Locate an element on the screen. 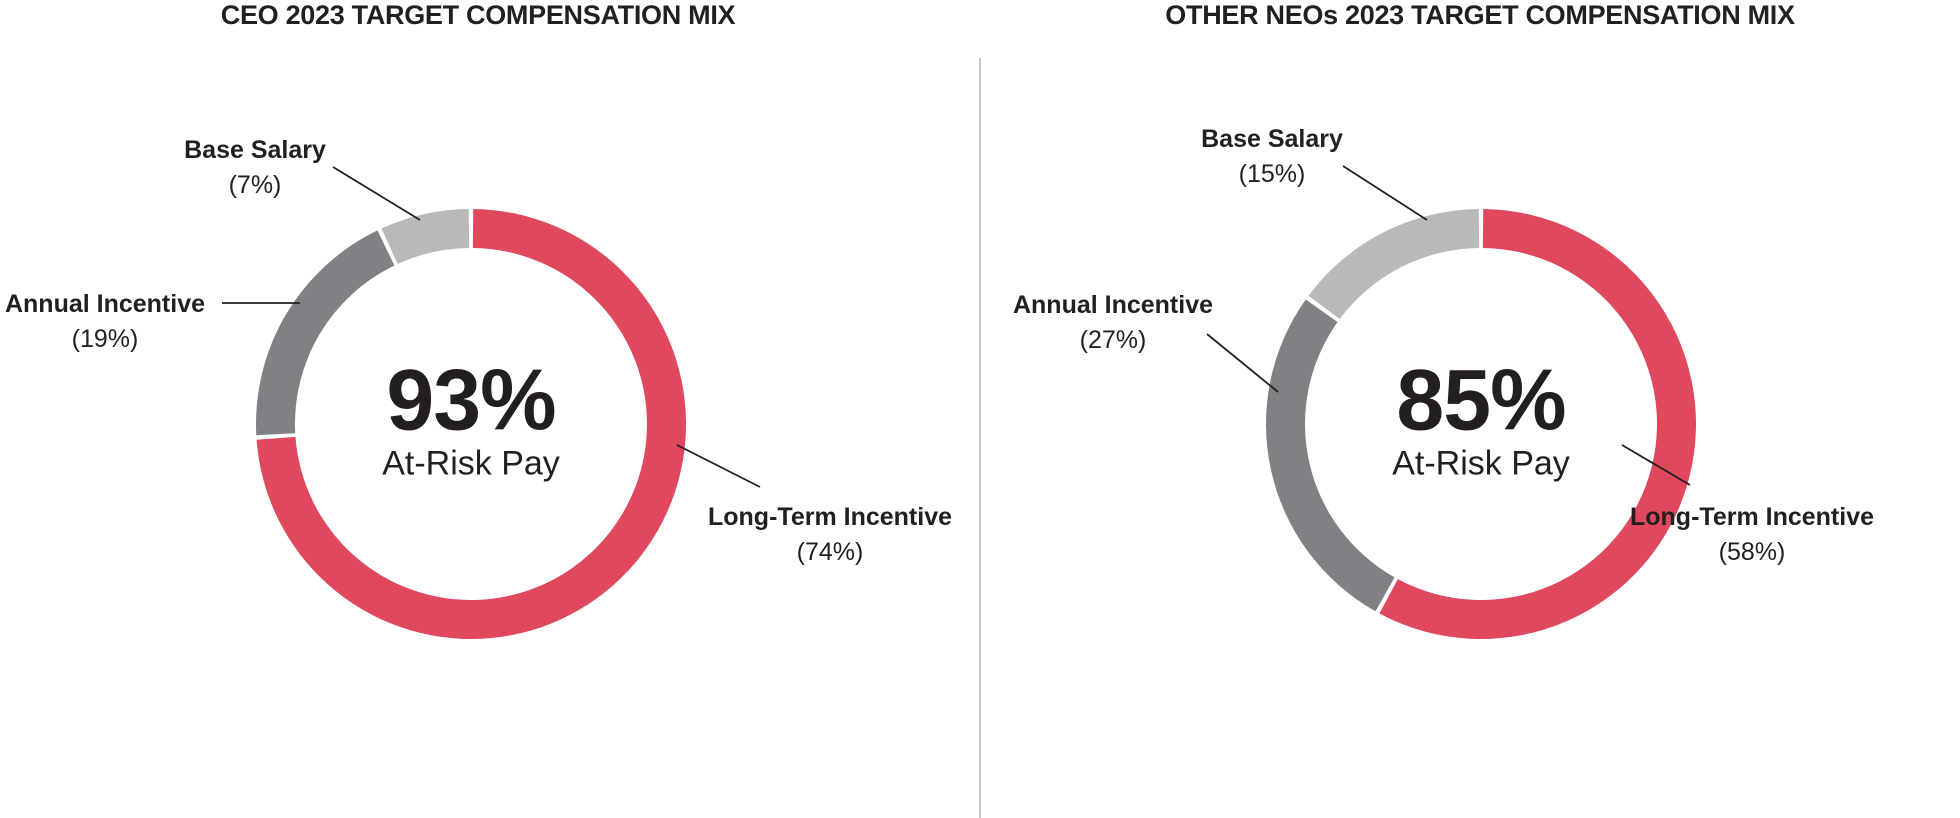  ceo-base-salary-leader-line is located at coordinates (376, 193).